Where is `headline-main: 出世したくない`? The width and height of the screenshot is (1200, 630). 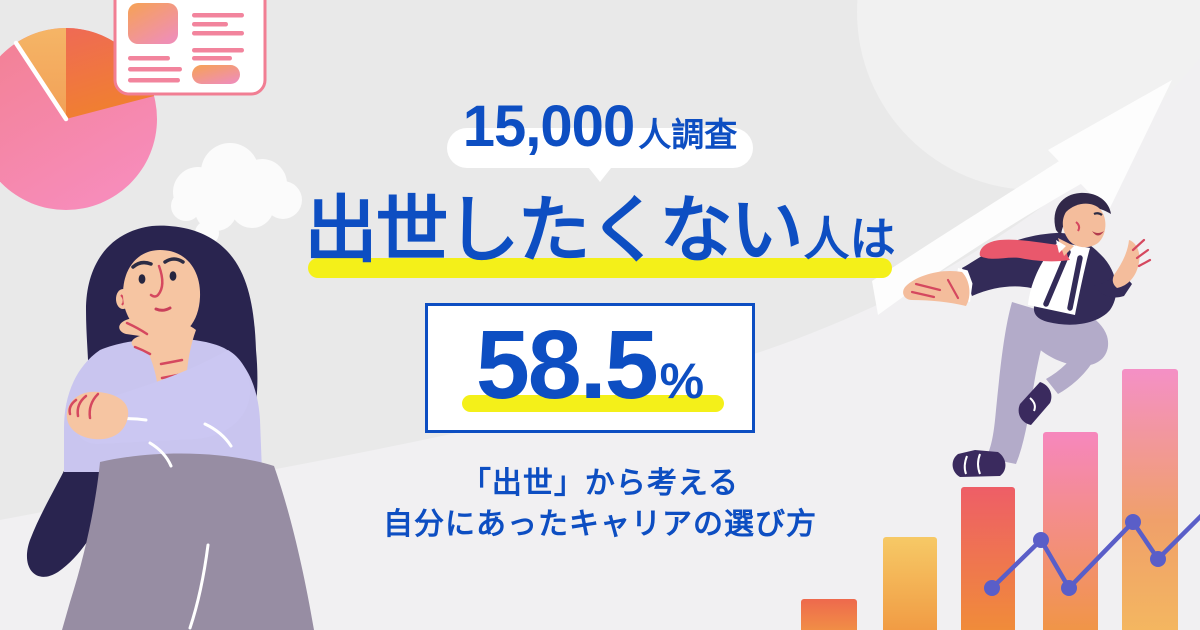 headline-main: 出世したくない is located at coordinates (554, 230).